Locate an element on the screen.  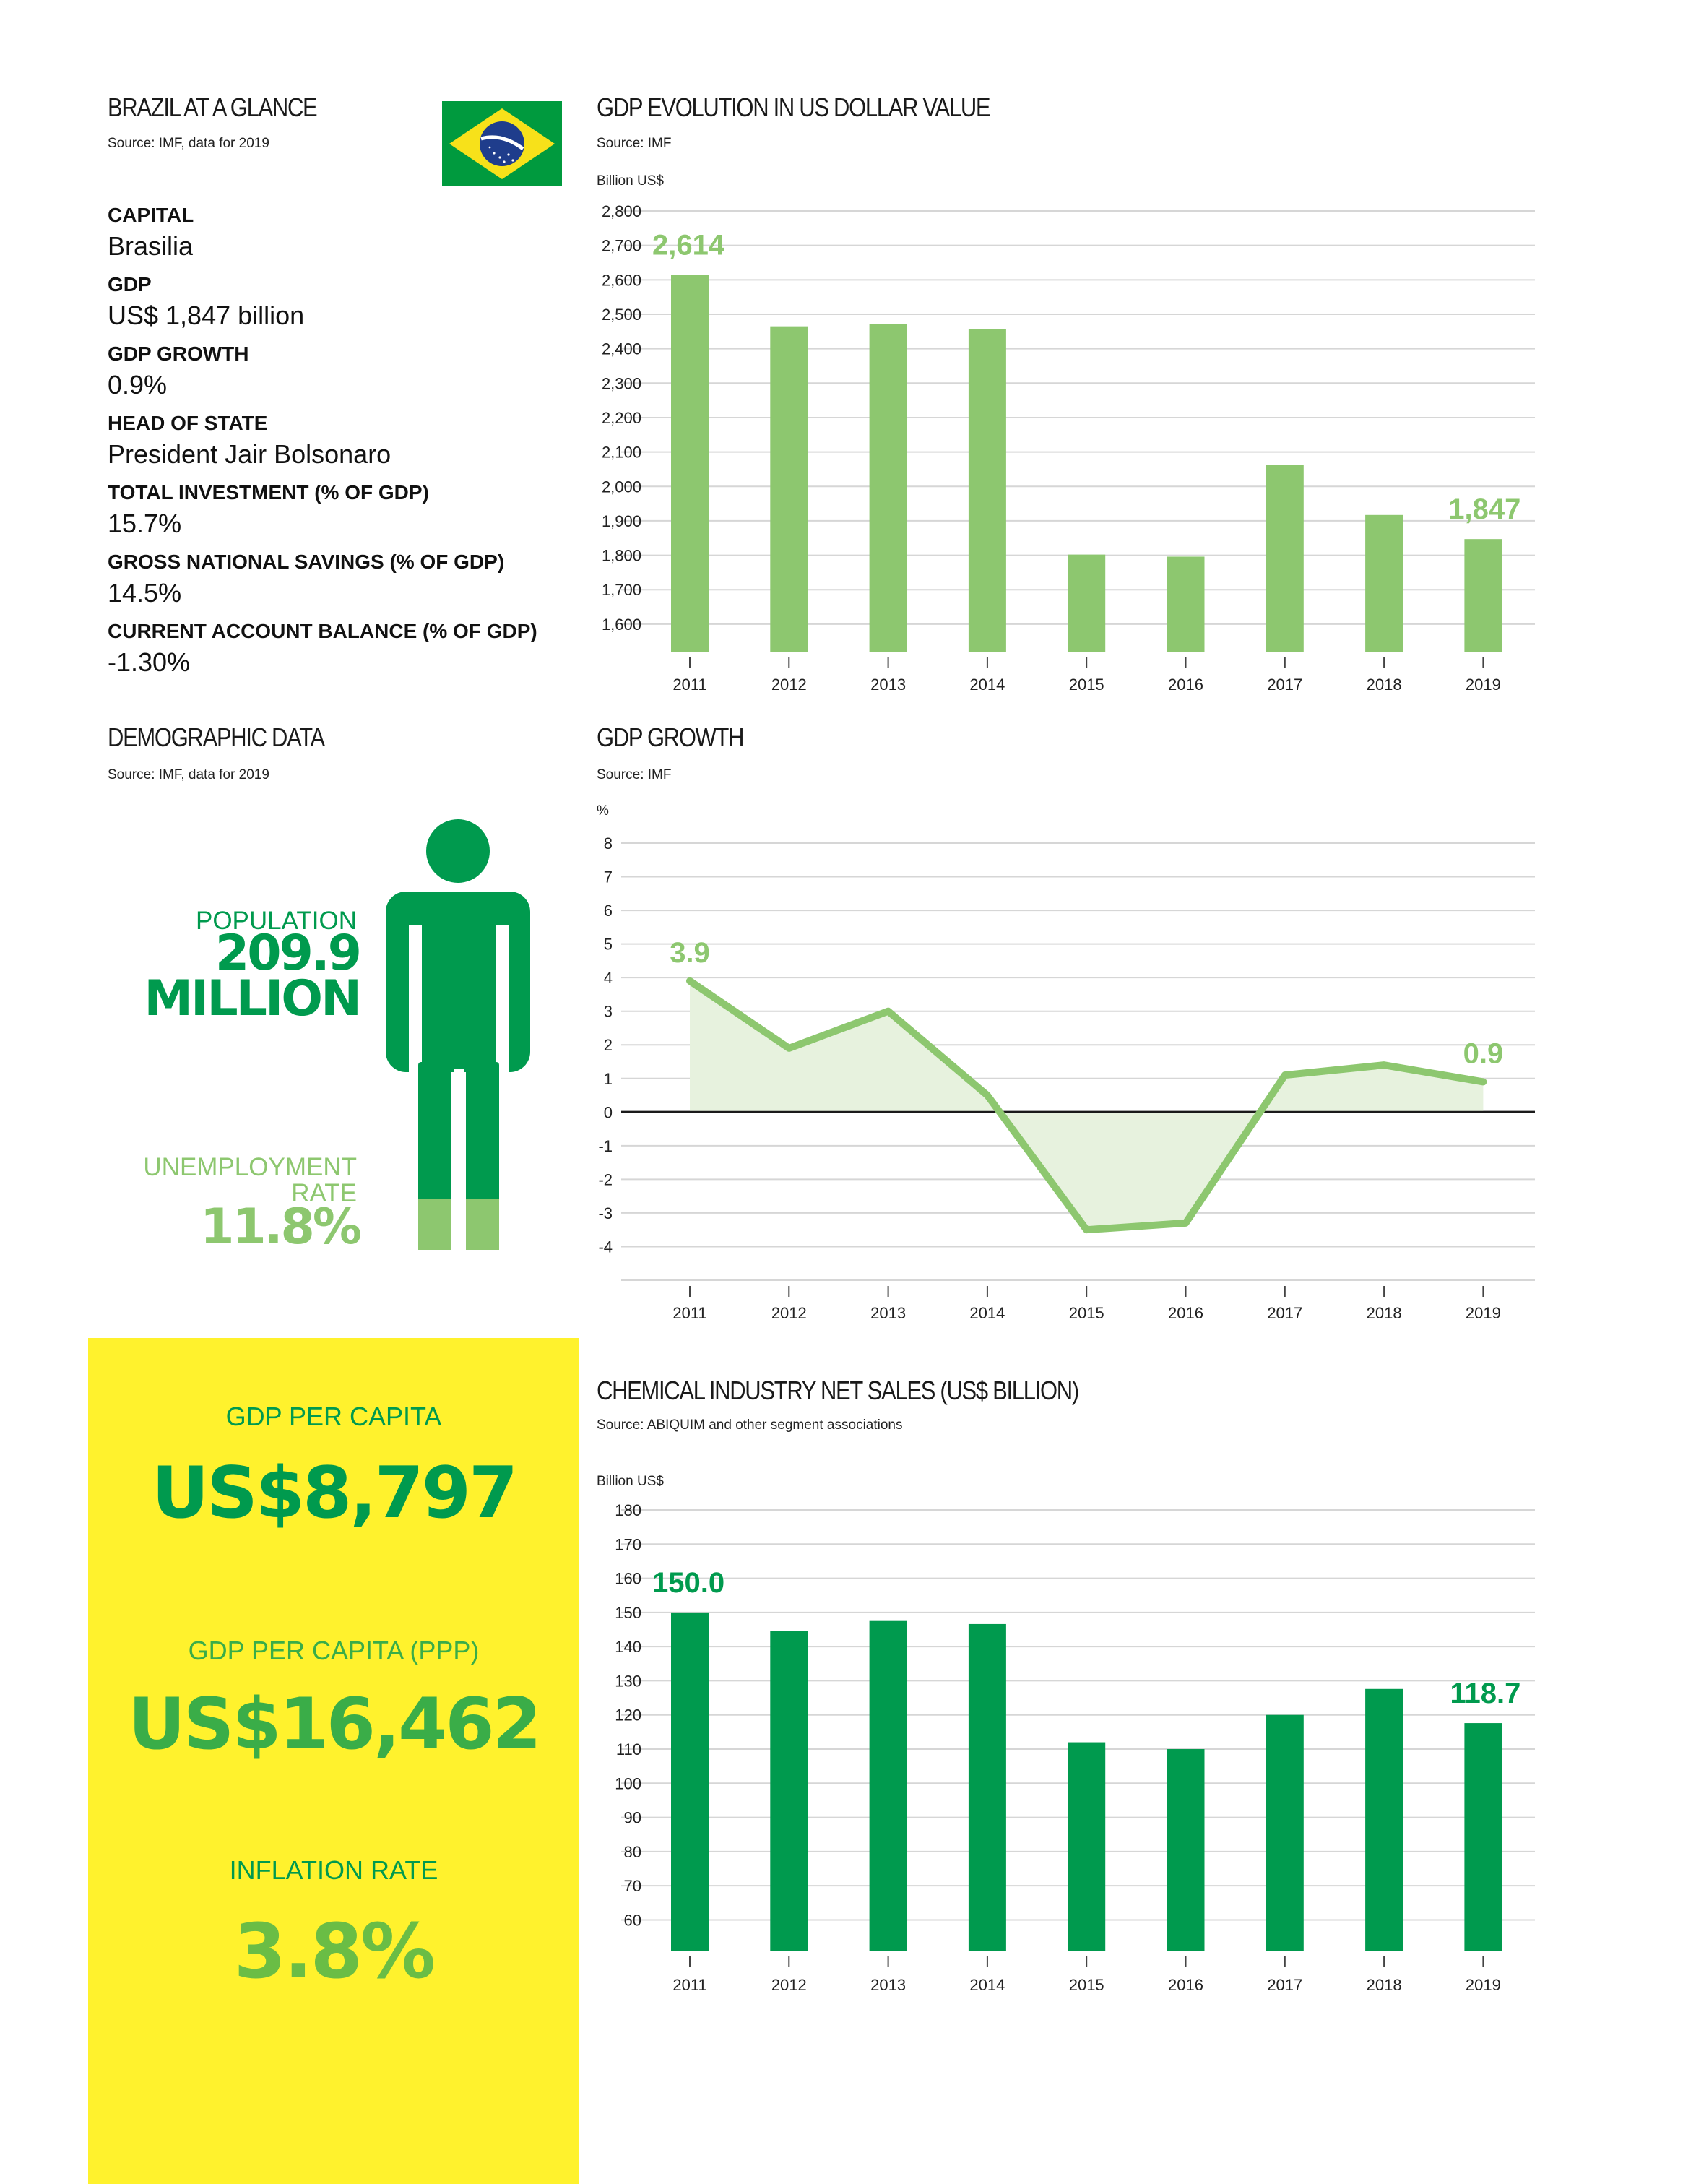
fact-value: 0.9% is located at coordinates (138, 385).